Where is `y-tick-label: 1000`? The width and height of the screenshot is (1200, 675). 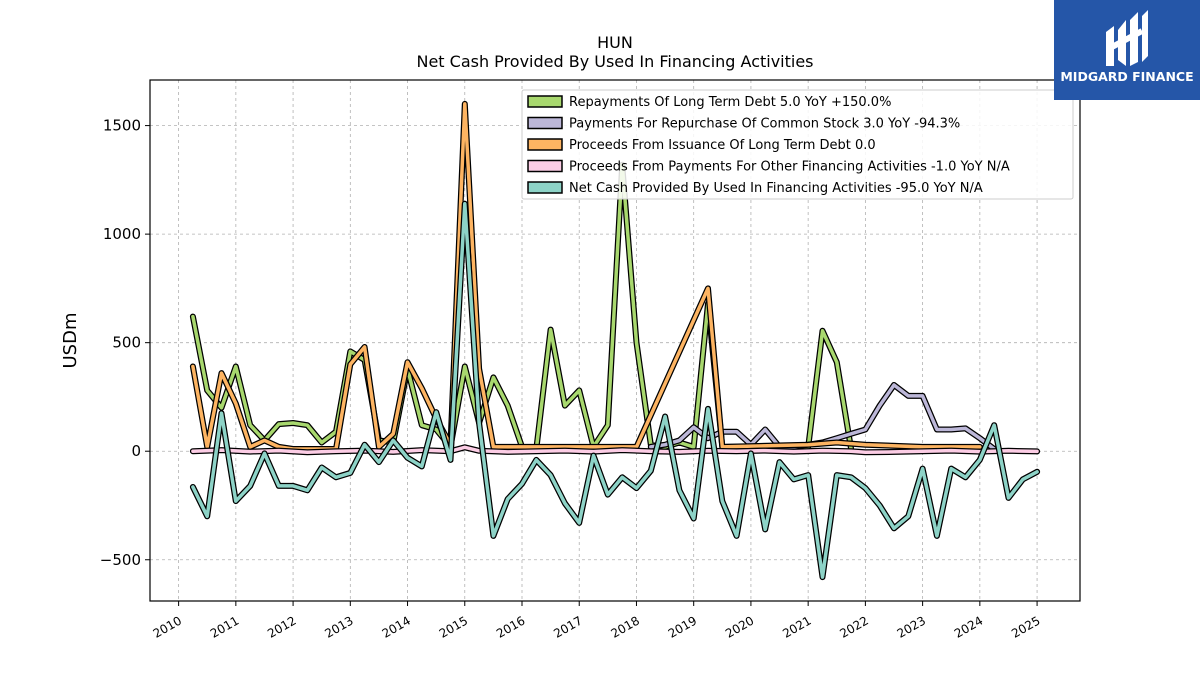
y-tick-label: 1000 is located at coordinates (122, 234).